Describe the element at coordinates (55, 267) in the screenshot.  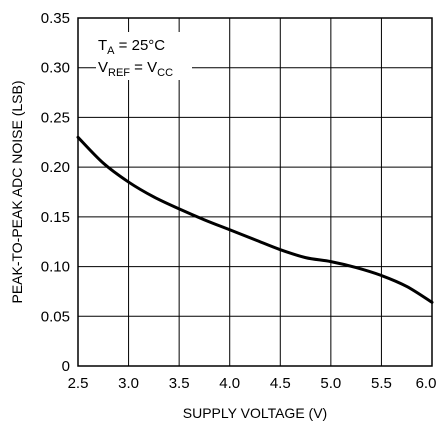
I see `y-tick-label: 0.10` at that location.